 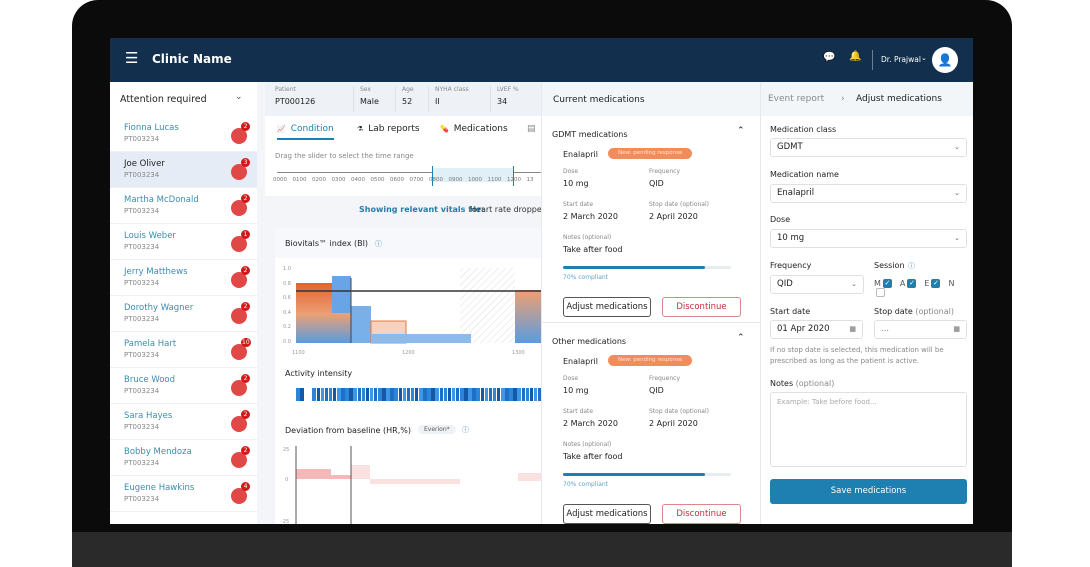 I want to click on slider-tick-label: 0100, so click(x=299, y=180).